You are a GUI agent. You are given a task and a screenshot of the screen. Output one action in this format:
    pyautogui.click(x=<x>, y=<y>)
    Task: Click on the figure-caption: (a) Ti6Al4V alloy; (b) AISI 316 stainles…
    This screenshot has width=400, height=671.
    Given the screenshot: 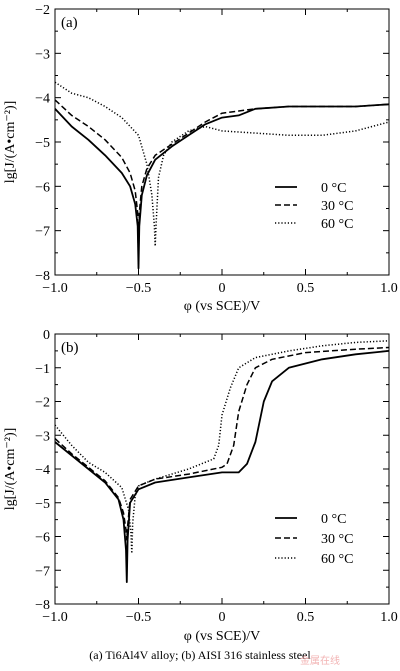 What is the action you would take?
    pyautogui.click(x=200, y=655)
    